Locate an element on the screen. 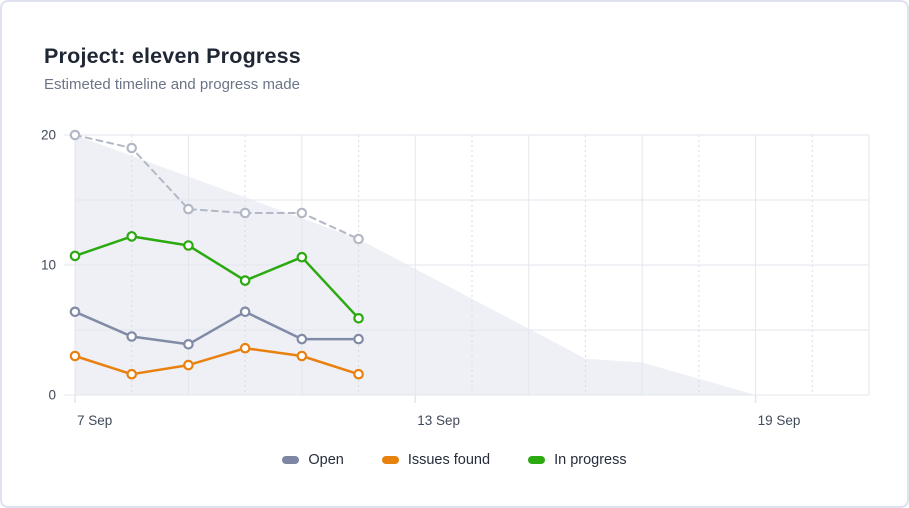 The image size is (909, 508). legend-item-open: Open is located at coordinates (313, 460).